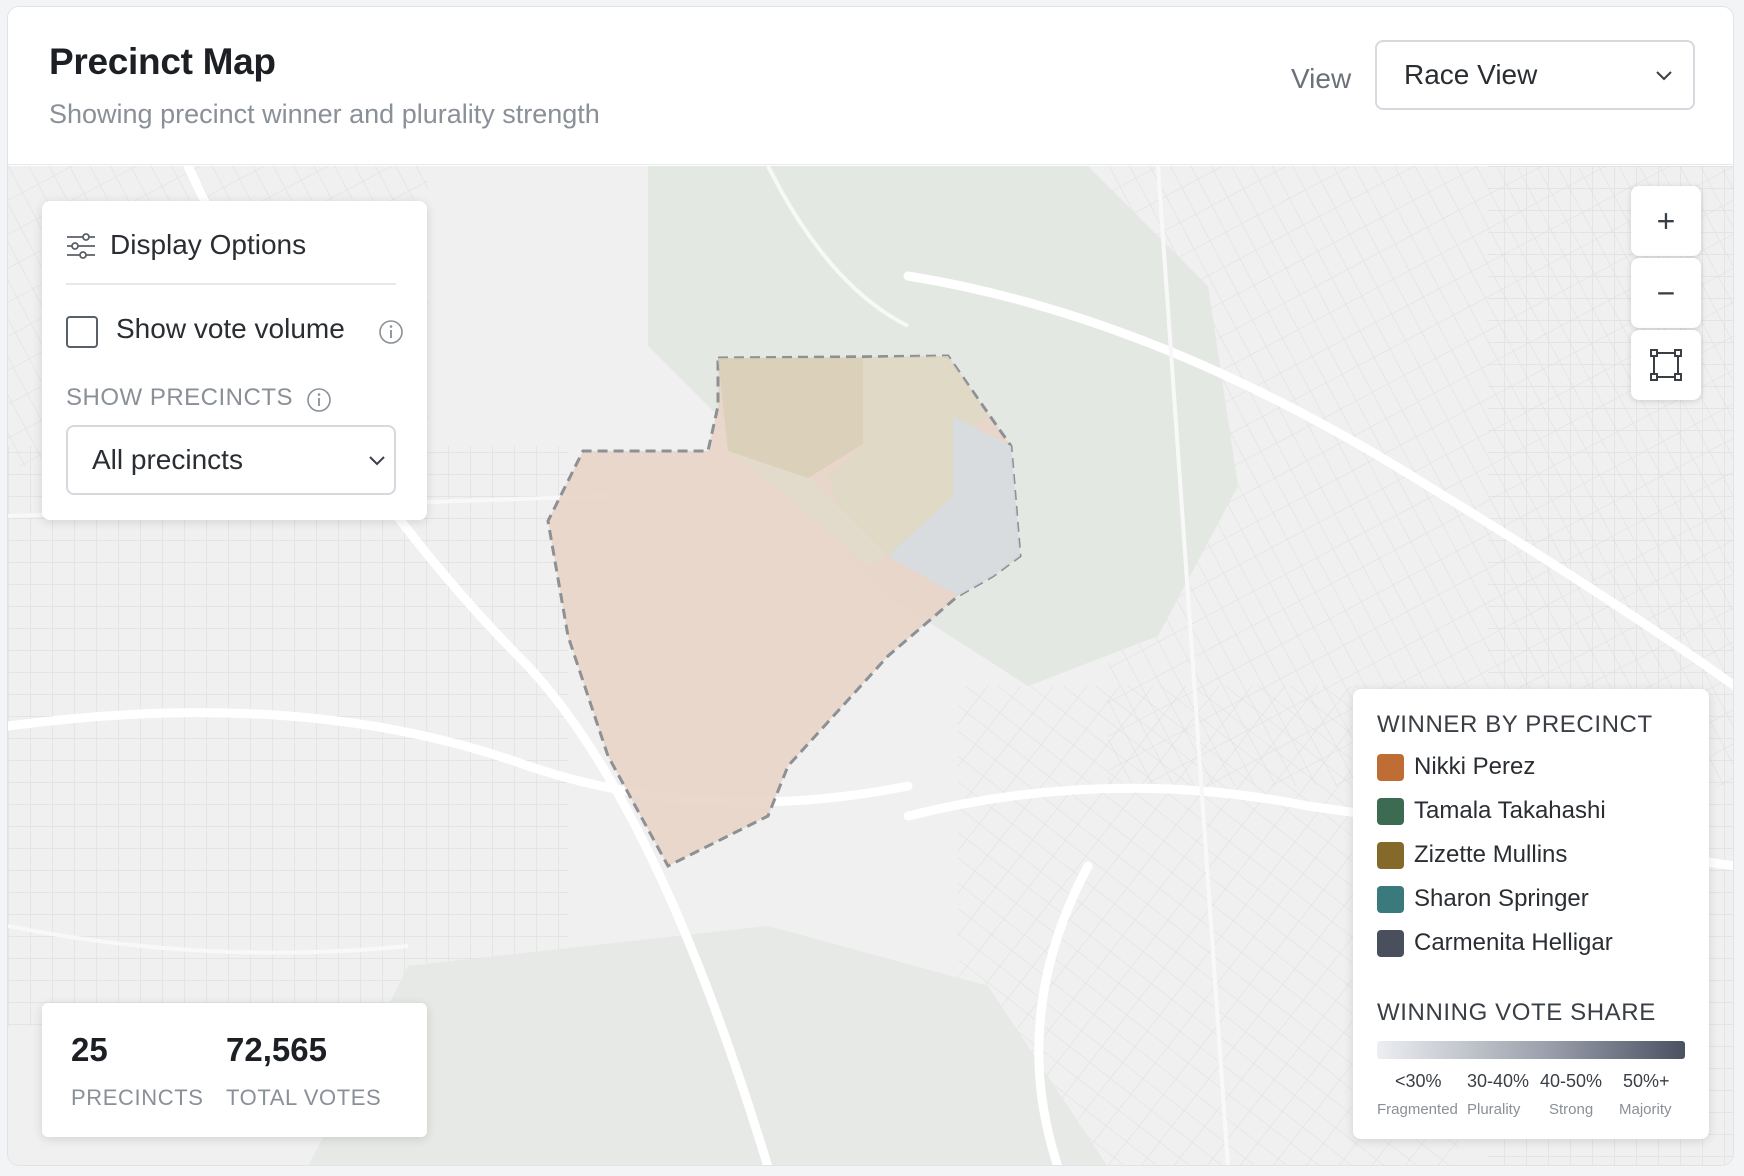 Image resolution: width=1744 pixels, height=1176 pixels. Describe the element at coordinates (162, 61) in the screenshot. I see `page-title: Precinct Map` at that location.